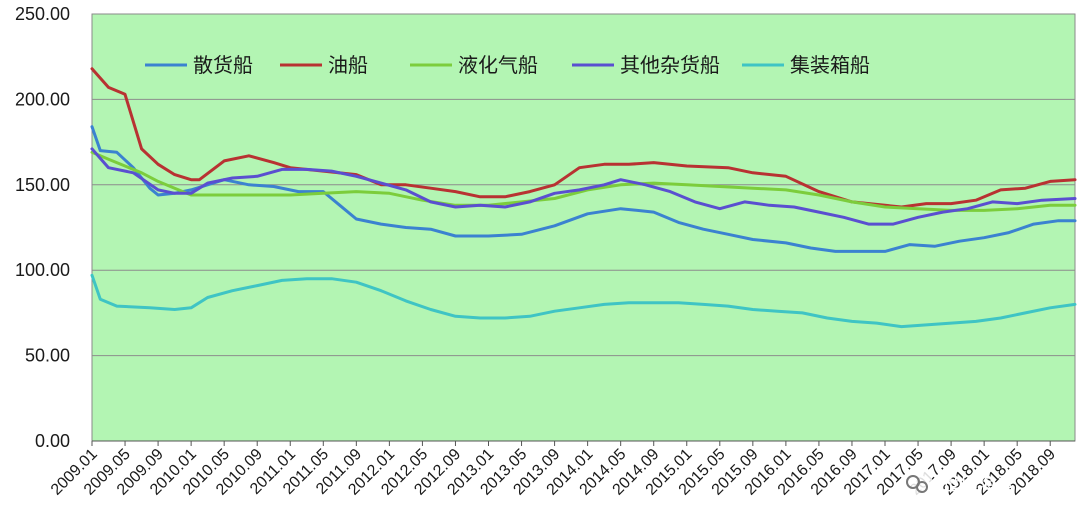 The height and width of the screenshot is (532, 1080). Describe the element at coordinates (830, 65) in the screenshot. I see `legend-label-4: 集装箱船` at that location.